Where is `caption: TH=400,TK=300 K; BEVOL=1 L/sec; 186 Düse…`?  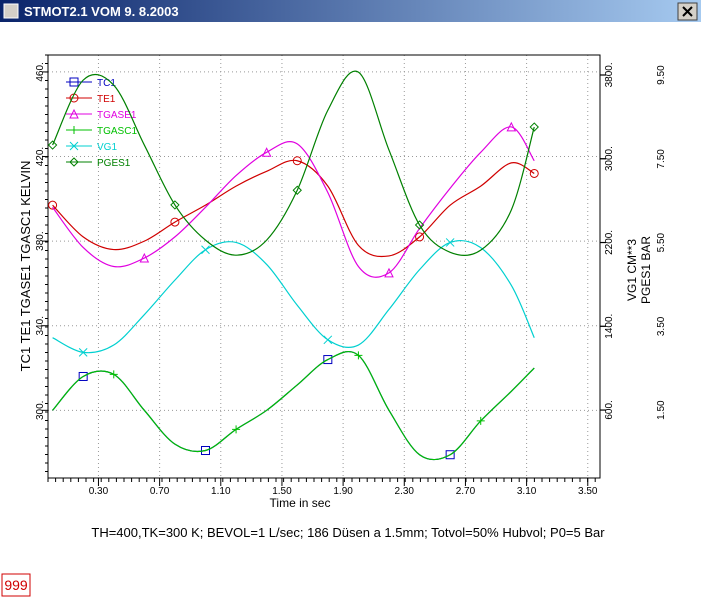 caption: TH=400,TK=300 K; BEVOL=1 L/sec; 186 Düse… is located at coordinates (348, 532).